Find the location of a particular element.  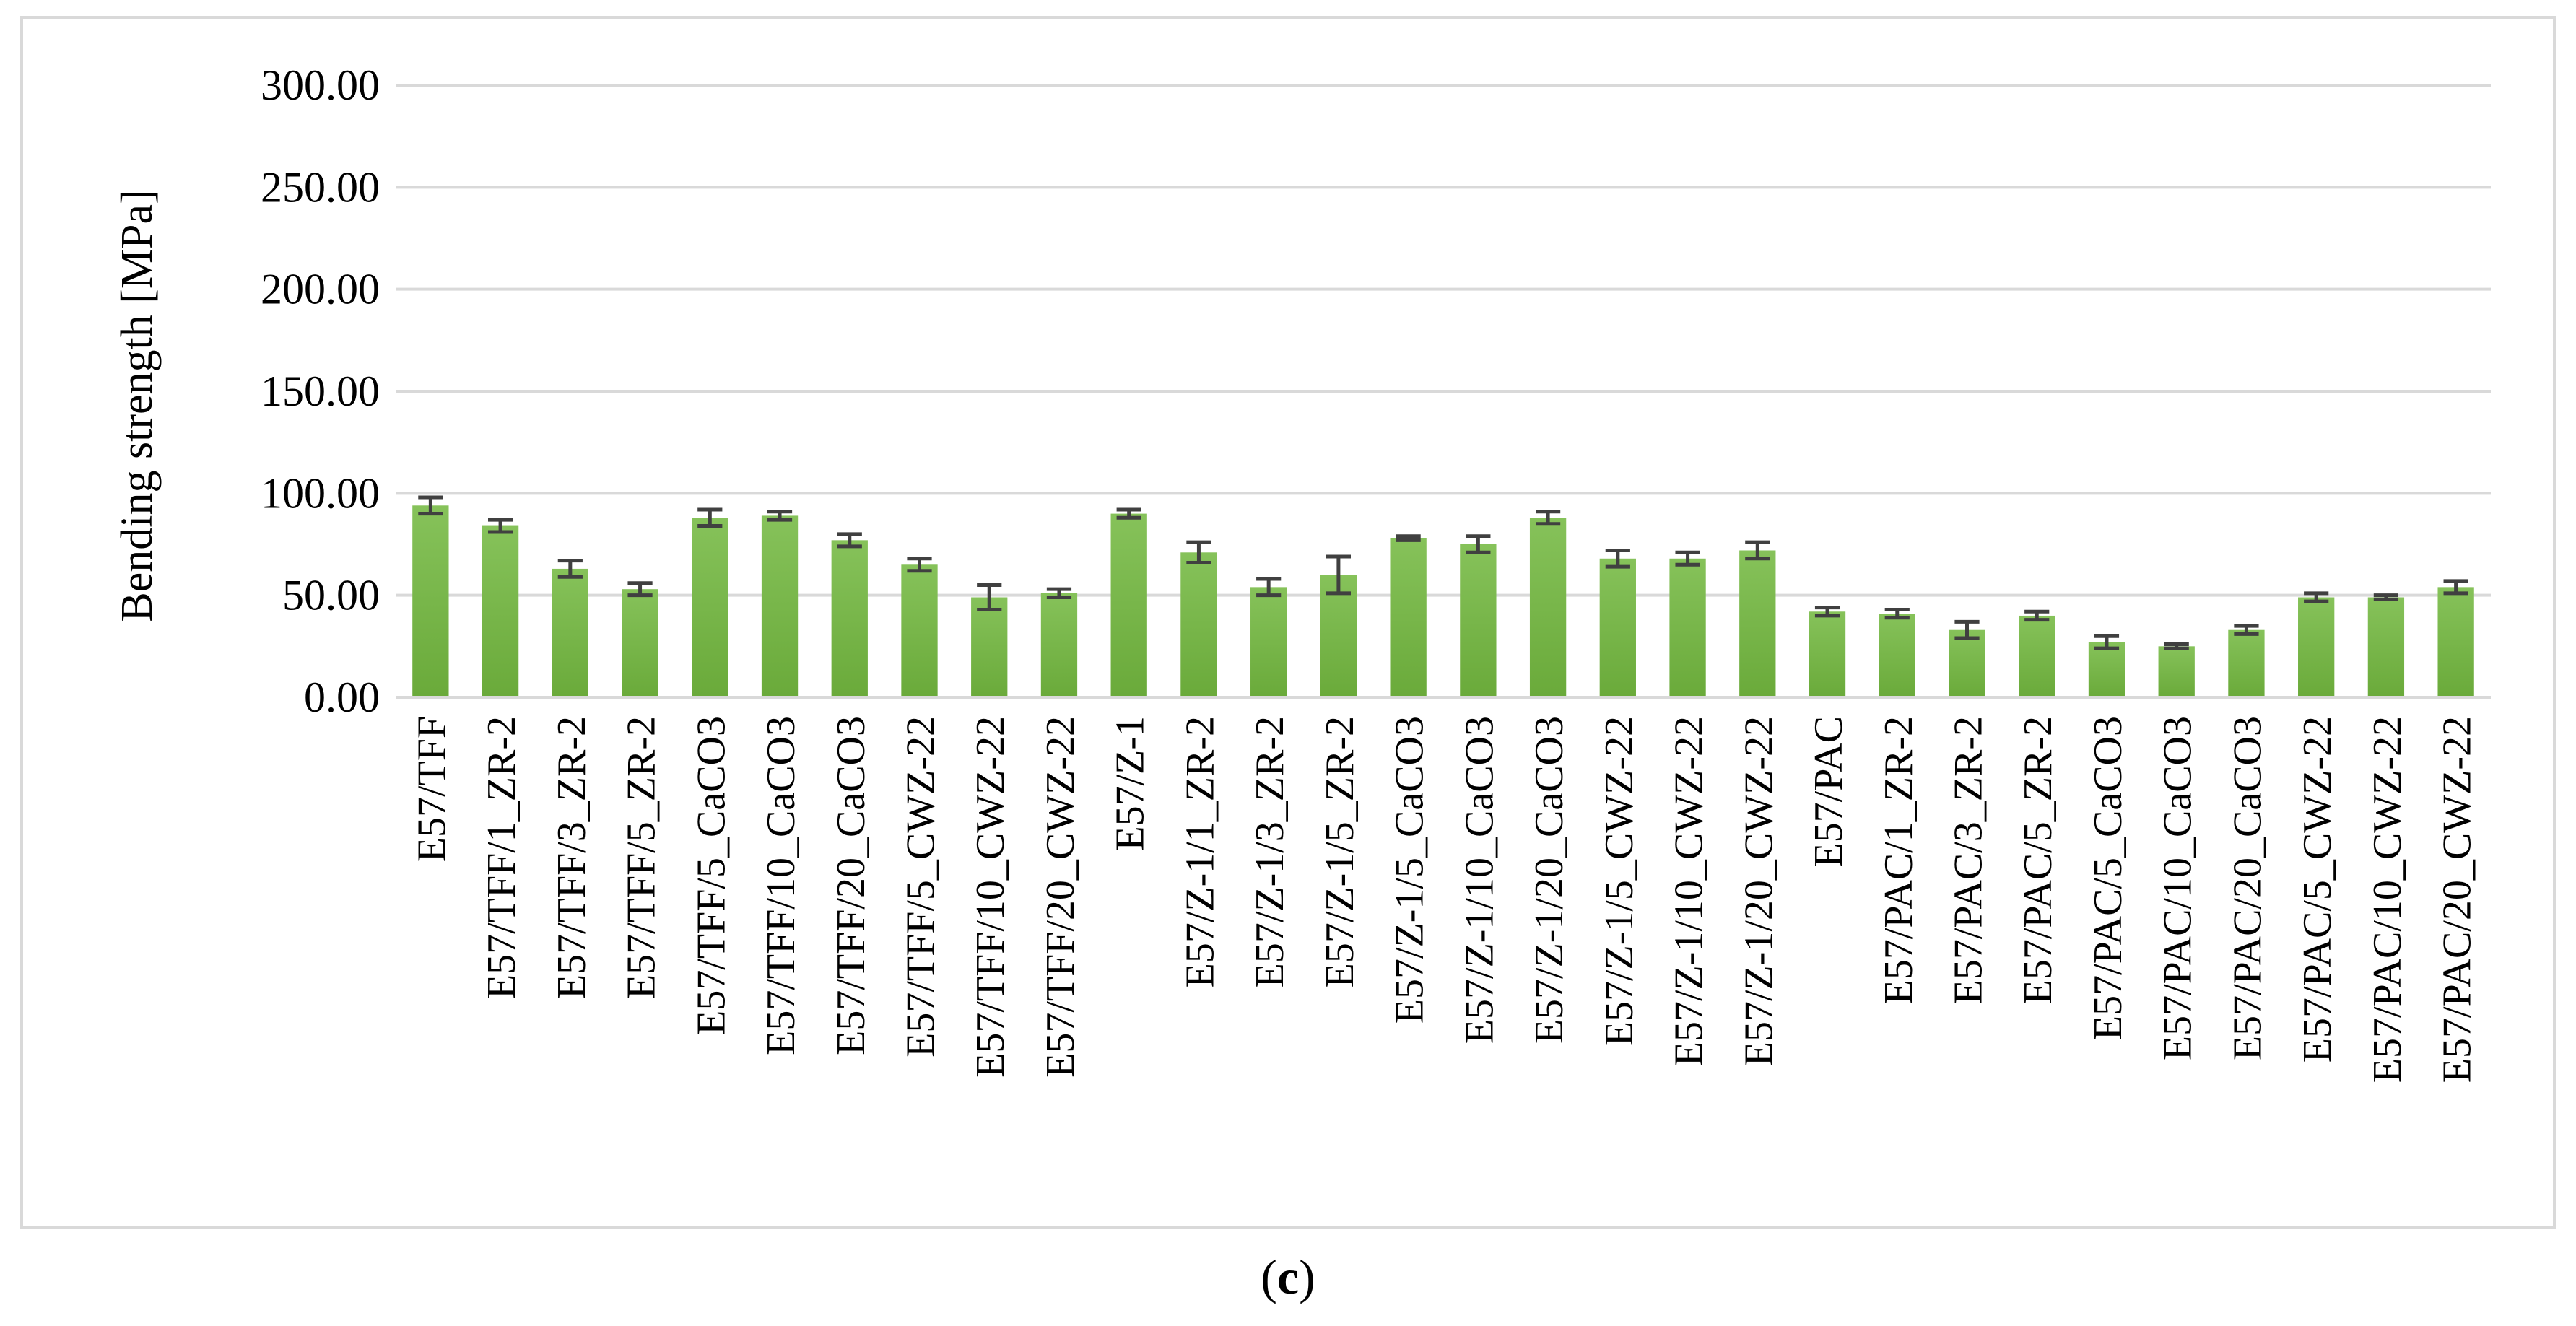

y-tick-label: 300.00 is located at coordinates (320, 85).